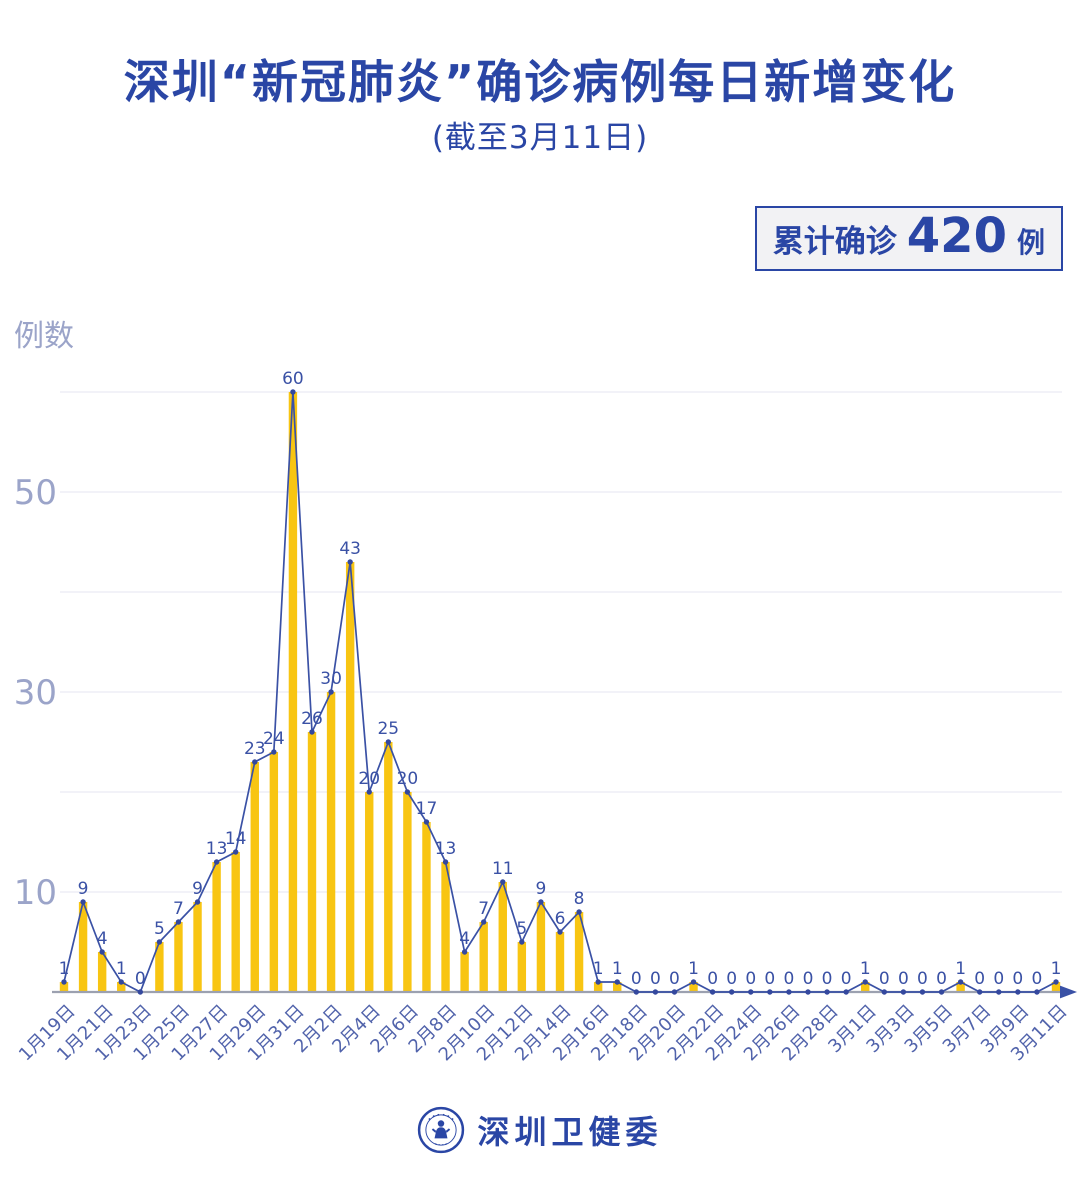  I want to click on page-title: 深圳“新冠肺炎”确诊病例每日新增变化, so click(540, 82).